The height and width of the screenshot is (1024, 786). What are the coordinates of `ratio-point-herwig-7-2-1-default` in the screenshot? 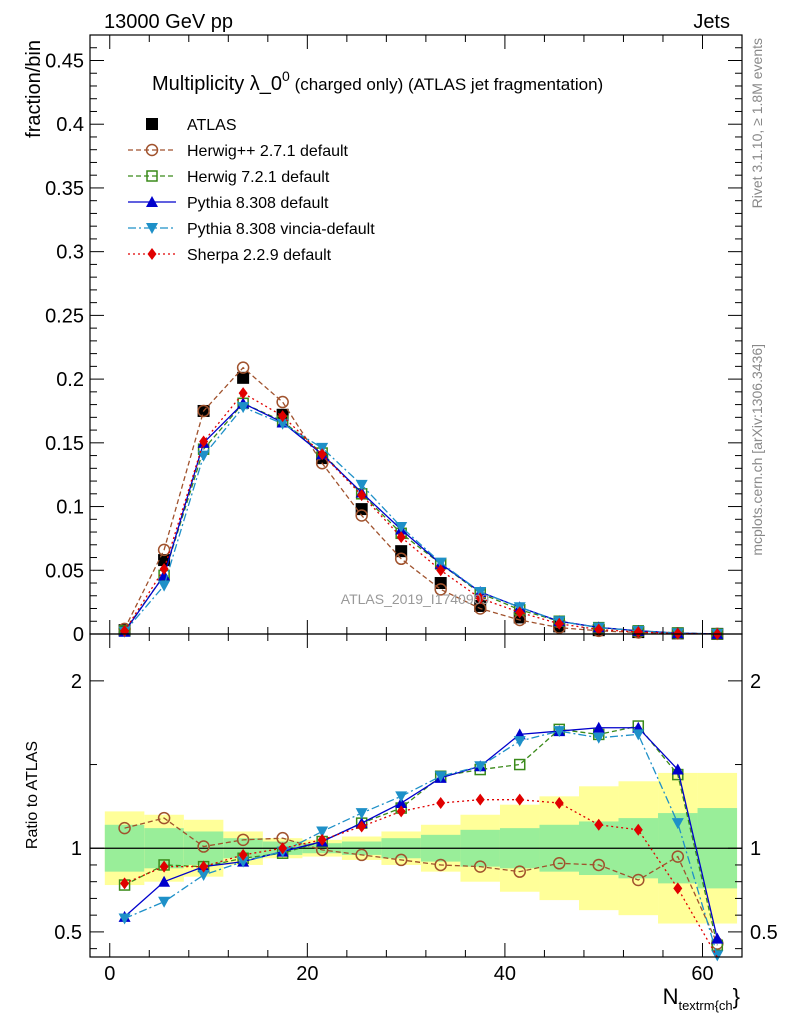 It's located at (519, 764).